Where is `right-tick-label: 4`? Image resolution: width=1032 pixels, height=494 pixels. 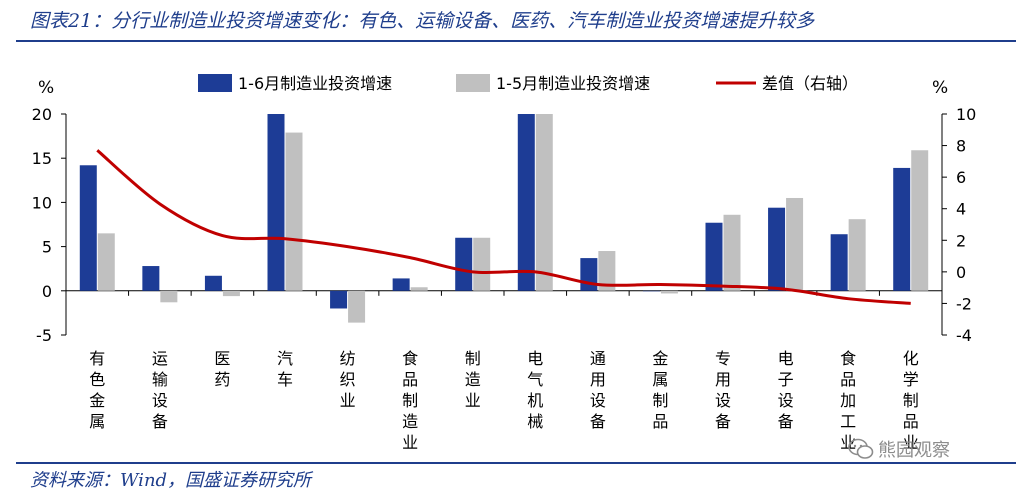
right-tick-label: 4 is located at coordinates (961, 209).